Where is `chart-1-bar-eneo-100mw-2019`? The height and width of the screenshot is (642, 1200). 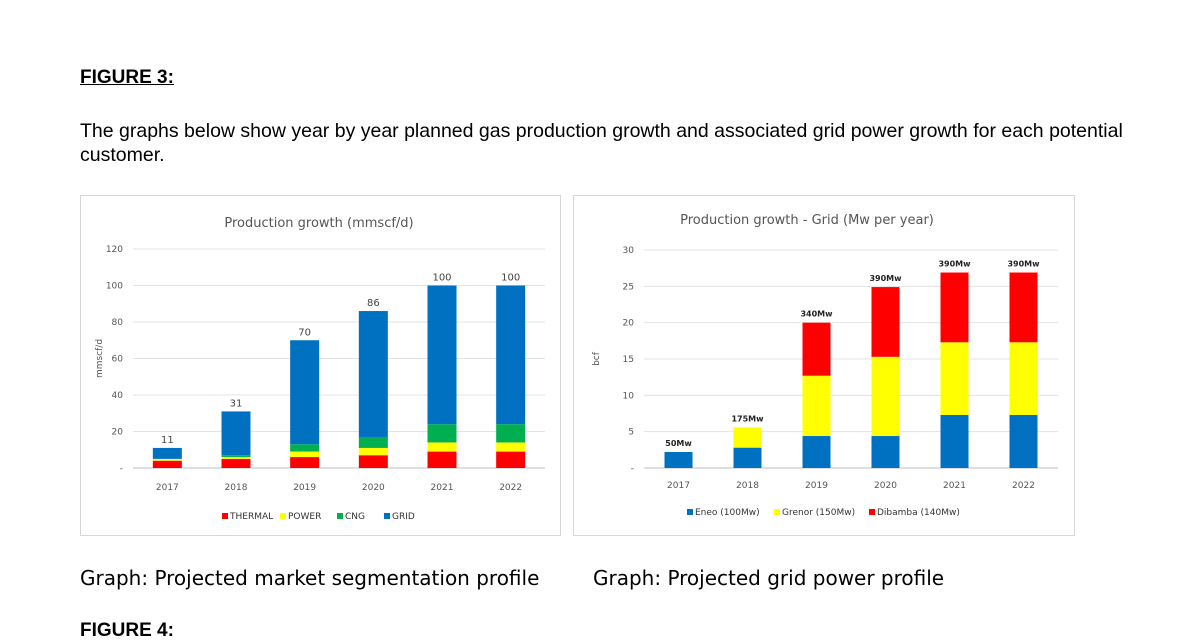 chart-1-bar-eneo-100mw-2019 is located at coordinates (816, 452).